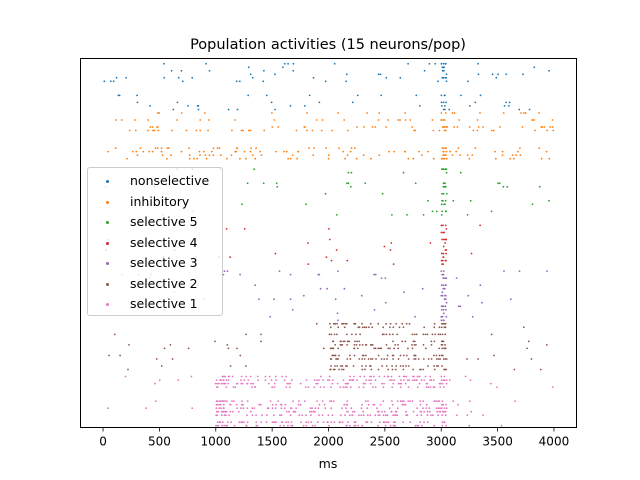 The height and width of the screenshot is (480, 640). What do you see at coordinates (328, 463) in the screenshot?
I see `x-axis-label: ms` at bounding box center [328, 463].